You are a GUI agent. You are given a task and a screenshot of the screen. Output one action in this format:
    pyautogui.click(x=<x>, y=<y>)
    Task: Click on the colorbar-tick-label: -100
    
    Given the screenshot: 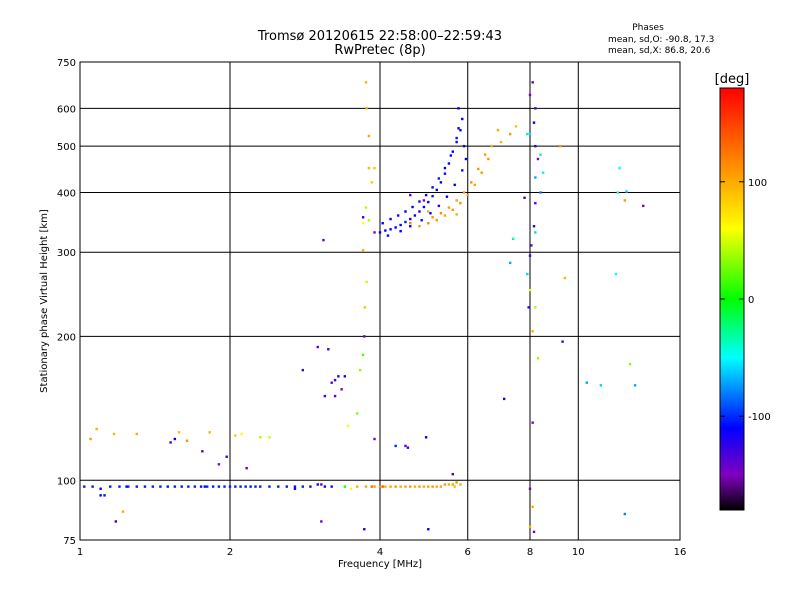 What is the action you would take?
    pyautogui.click(x=759, y=417)
    